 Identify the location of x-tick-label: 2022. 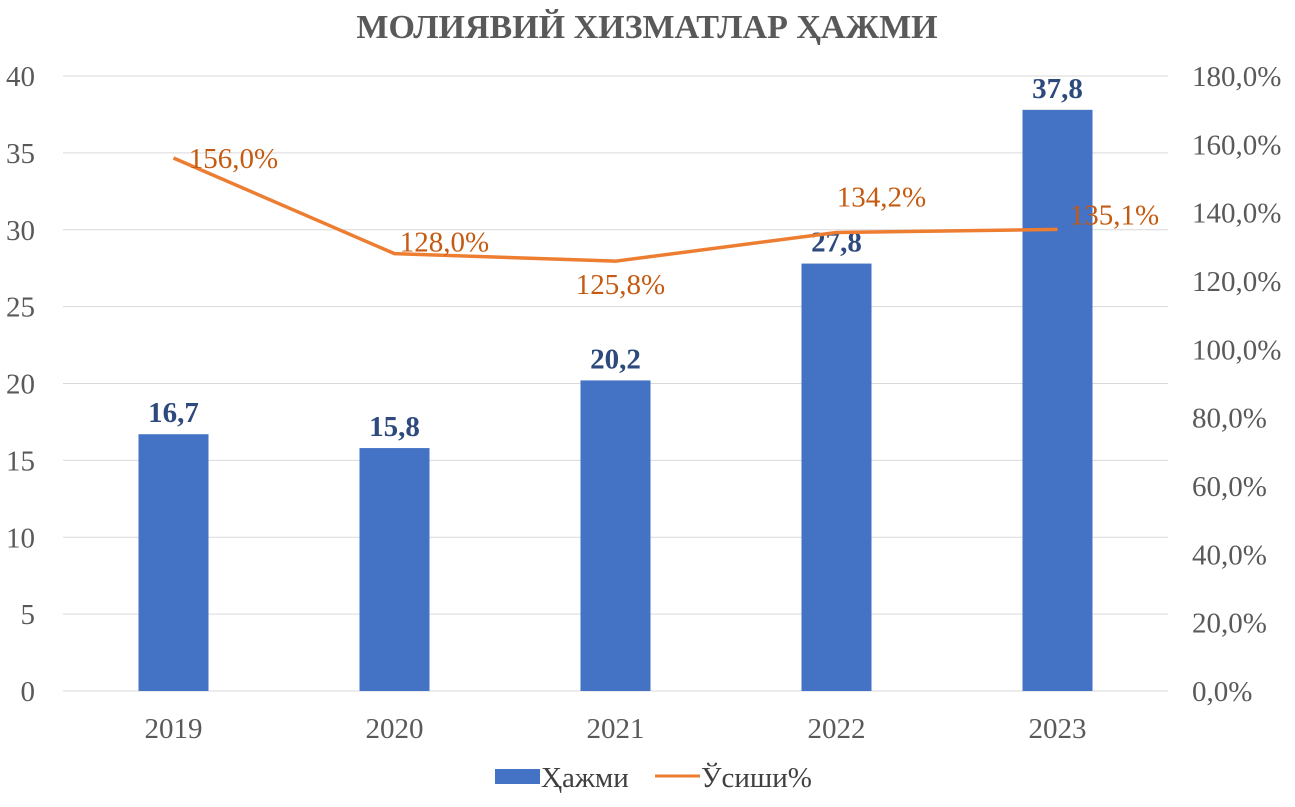
(837, 729).